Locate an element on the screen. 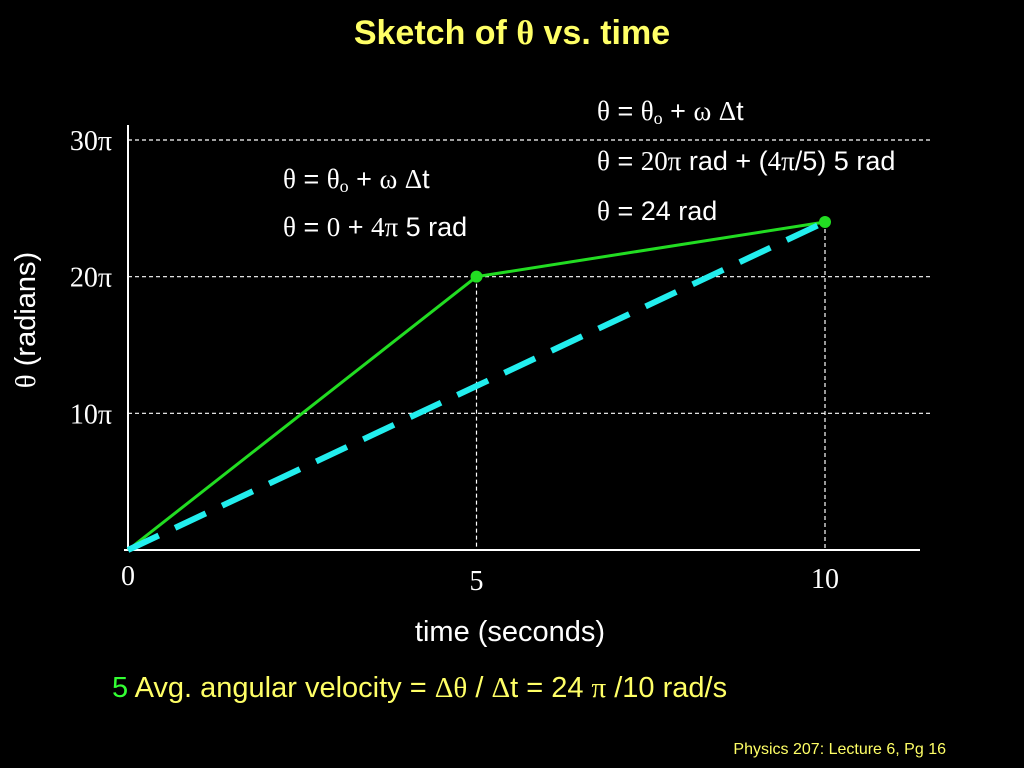 The height and width of the screenshot is (768, 1024). y-tick-label: 20π is located at coordinates (91, 278).